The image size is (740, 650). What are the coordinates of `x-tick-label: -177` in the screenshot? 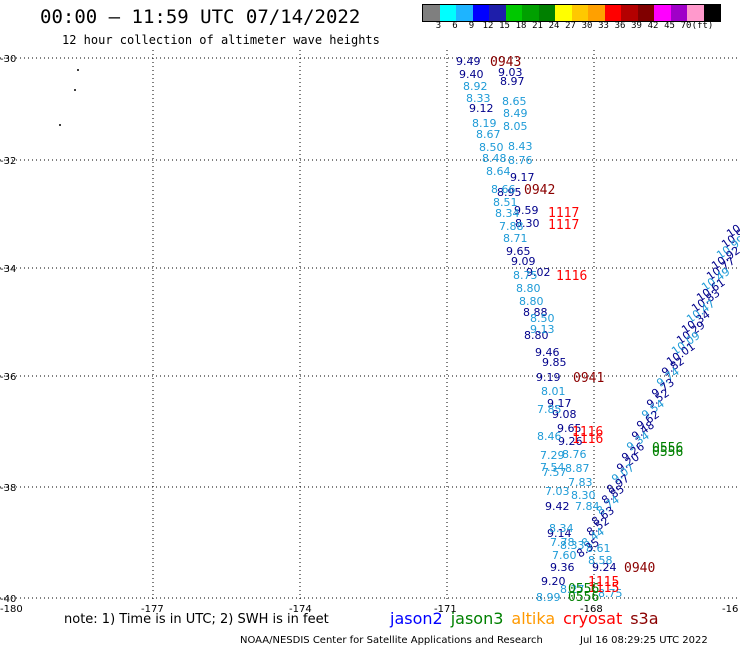 It's located at (152, 609).